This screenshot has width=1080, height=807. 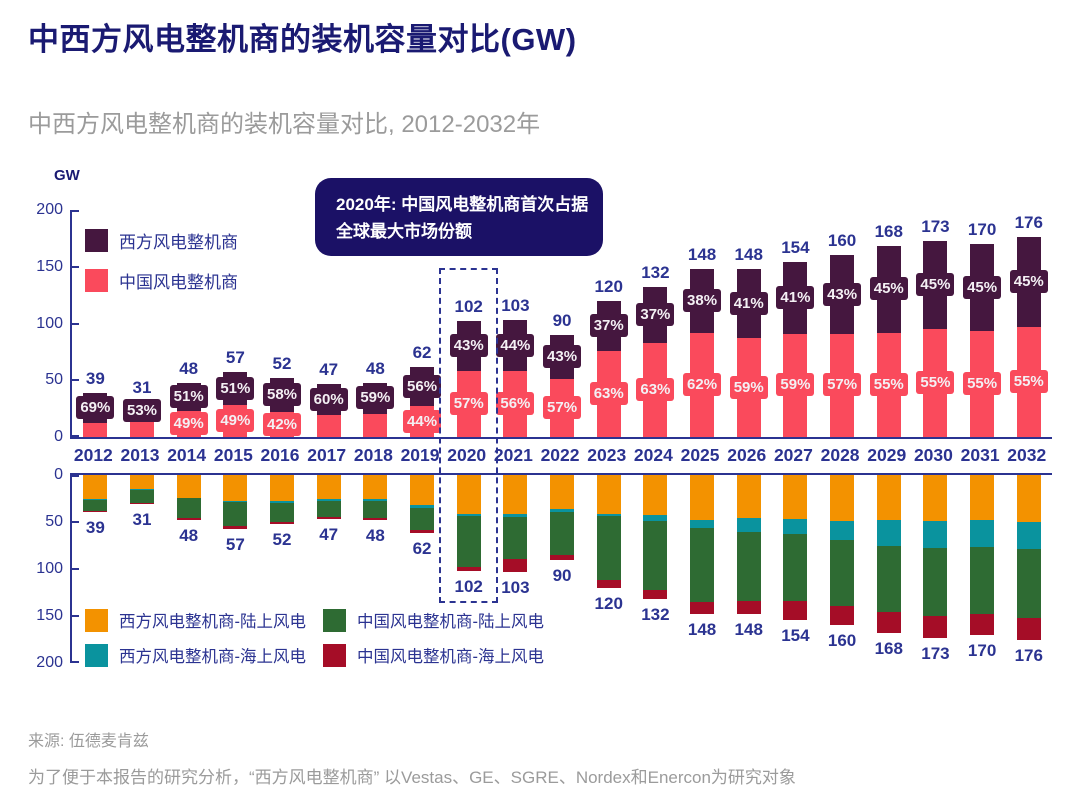 What do you see at coordinates (793, 455) in the screenshot?
I see `x-axis-year: 2027` at bounding box center [793, 455].